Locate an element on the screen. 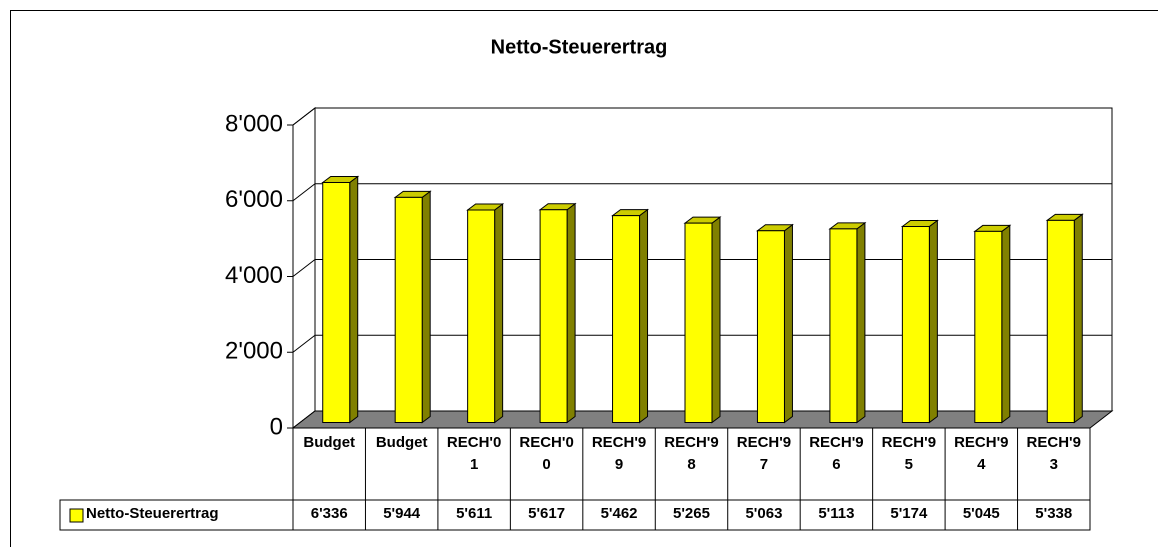 Image resolution: width=1158 pixels, height=547 pixels. x-tick-label: RECH'99 is located at coordinates (619, 453).